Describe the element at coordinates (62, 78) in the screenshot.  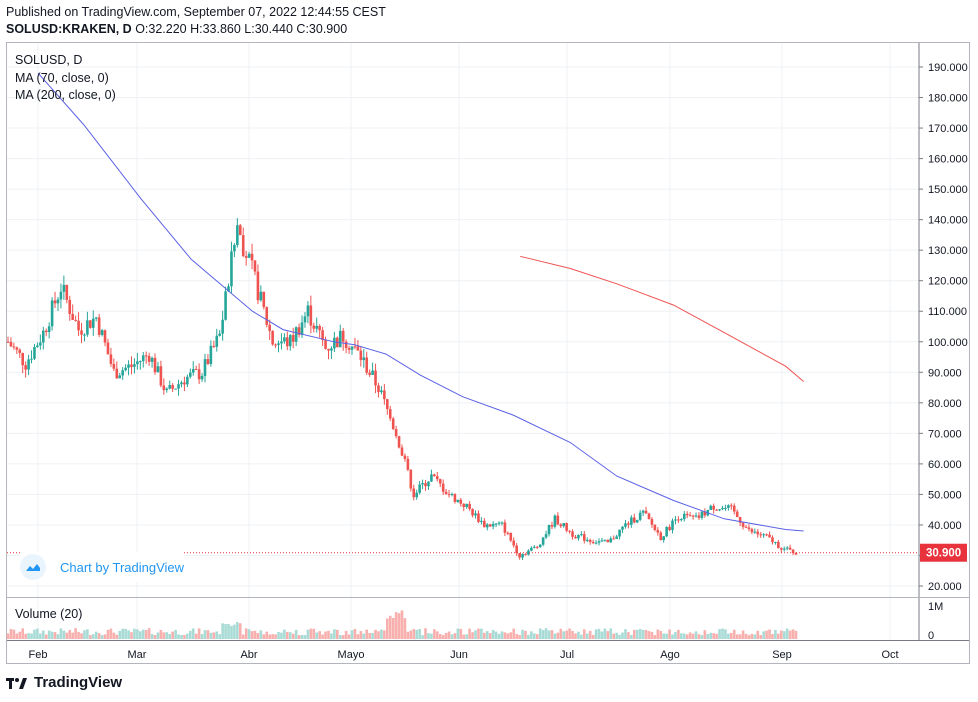
I see `legend-ma70: MA (70, close, 0)` at that location.